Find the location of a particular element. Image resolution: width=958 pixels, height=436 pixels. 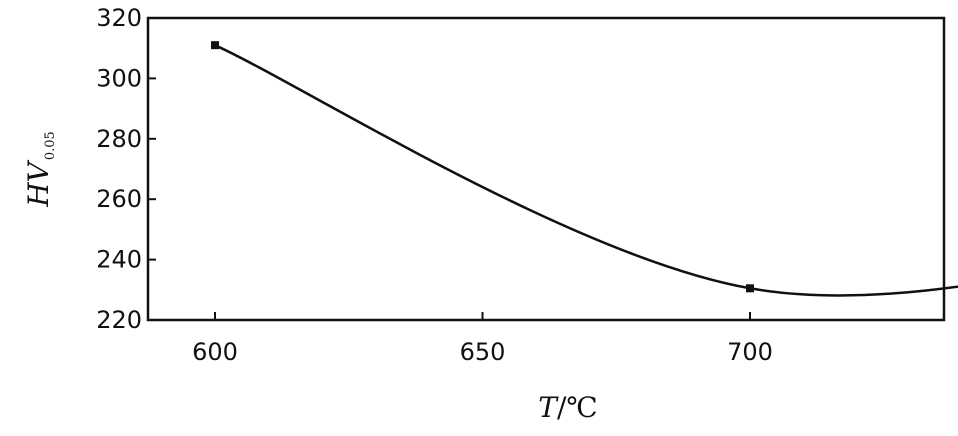

y-tick-label: 280 is located at coordinates (119, 139).